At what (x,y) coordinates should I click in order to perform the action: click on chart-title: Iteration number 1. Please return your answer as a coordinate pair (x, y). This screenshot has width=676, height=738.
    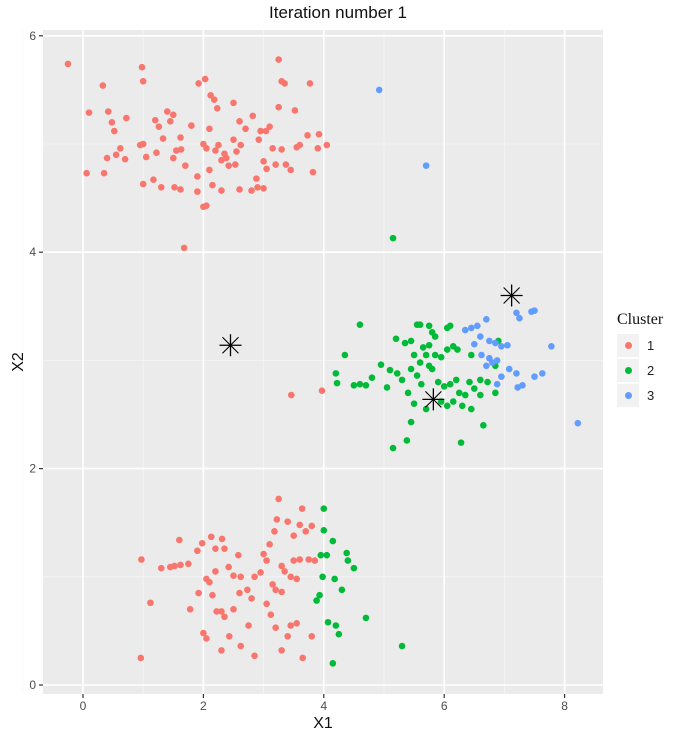
    Looking at the image, I should click on (338, 12).